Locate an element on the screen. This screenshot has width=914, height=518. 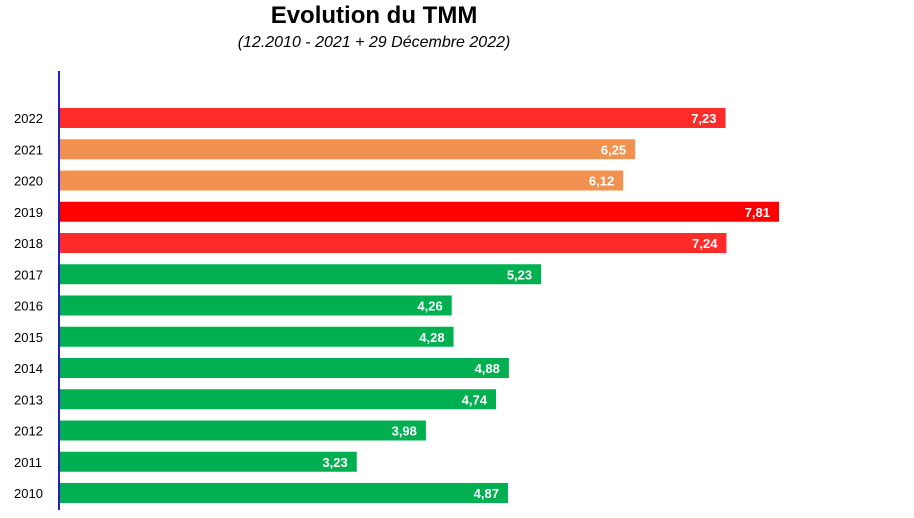
chart-title: Evolution du TMM is located at coordinates (374, 15).